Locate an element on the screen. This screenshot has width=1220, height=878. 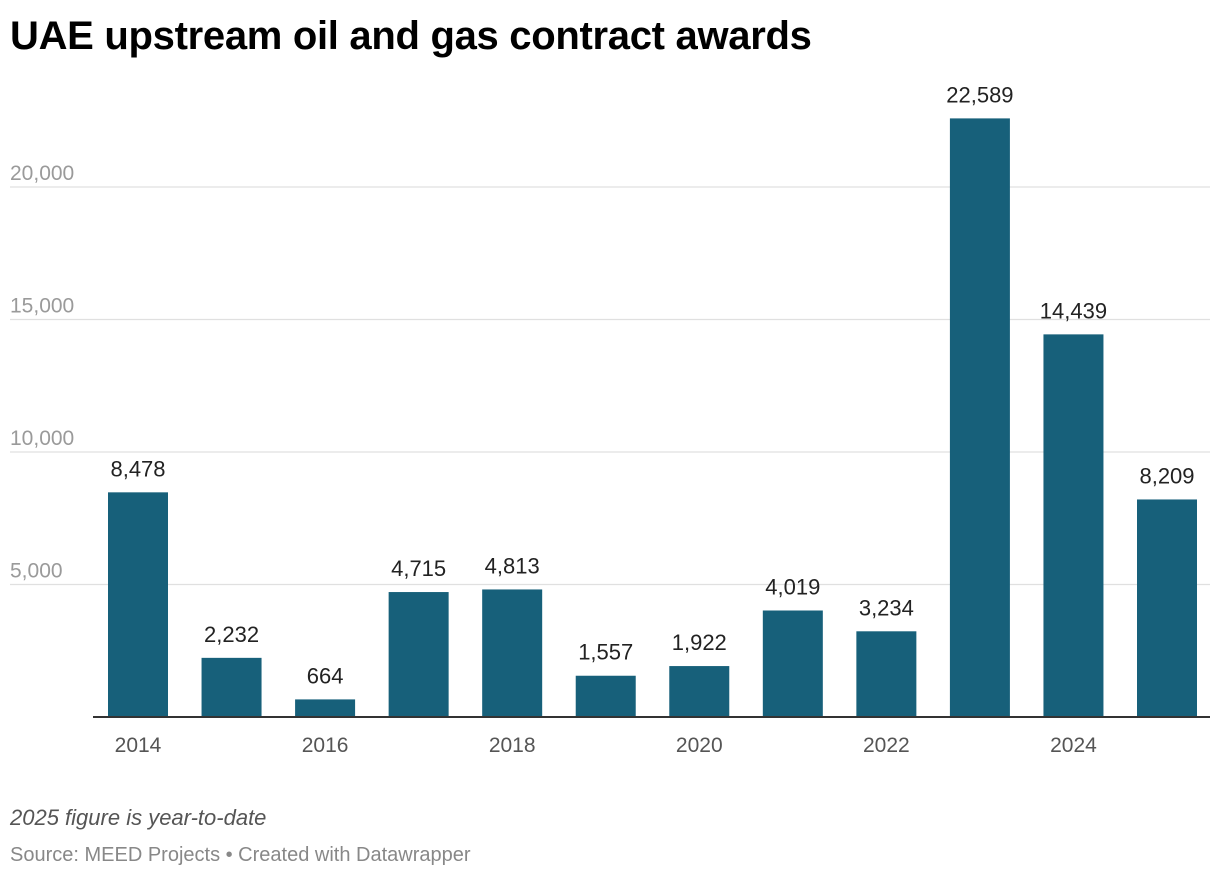
y-tick-label: 5,000 is located at coordinates (36, 571).